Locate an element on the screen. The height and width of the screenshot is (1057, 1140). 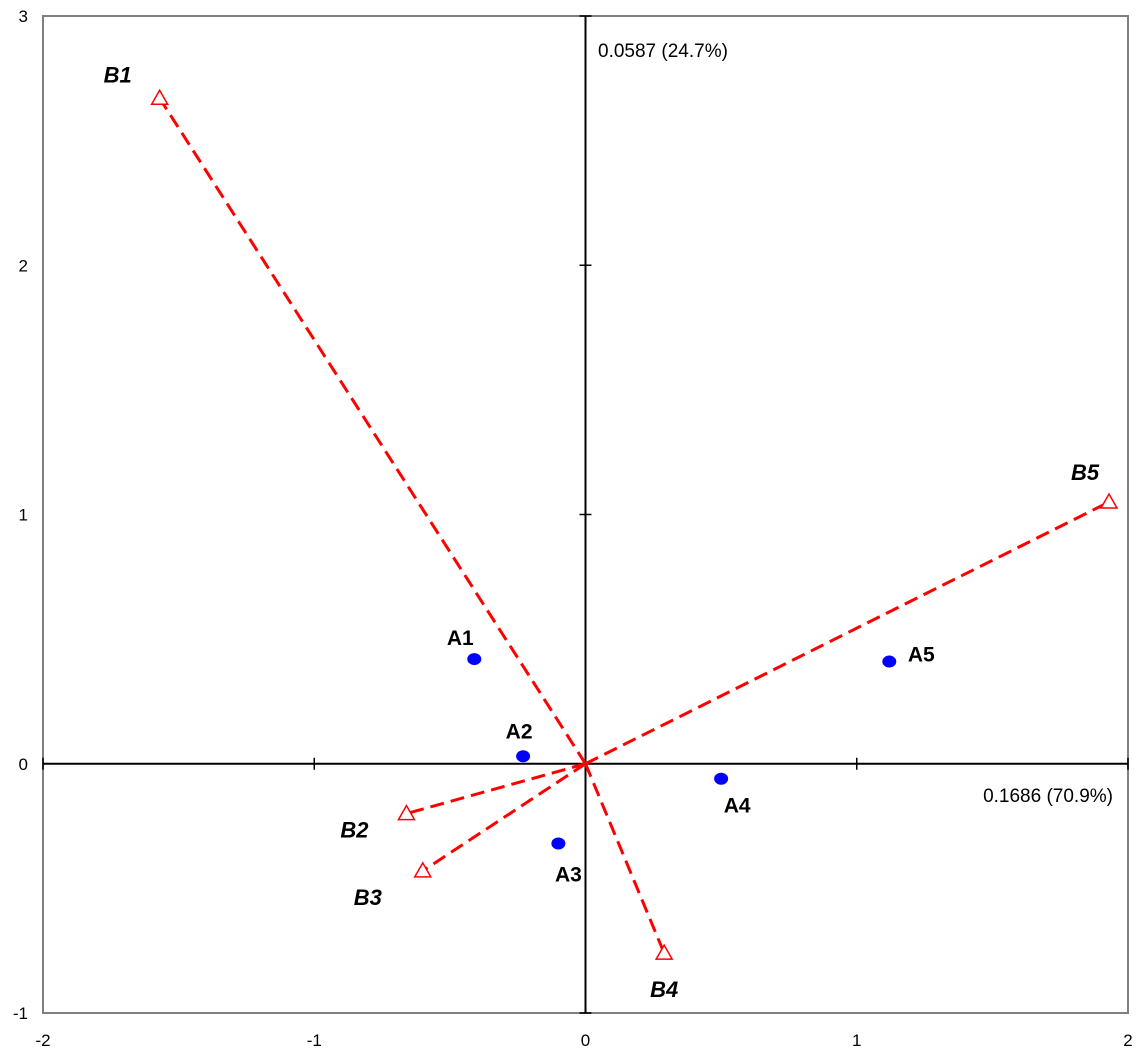
vector-marker-b1 is located at coordinates (159, 97).